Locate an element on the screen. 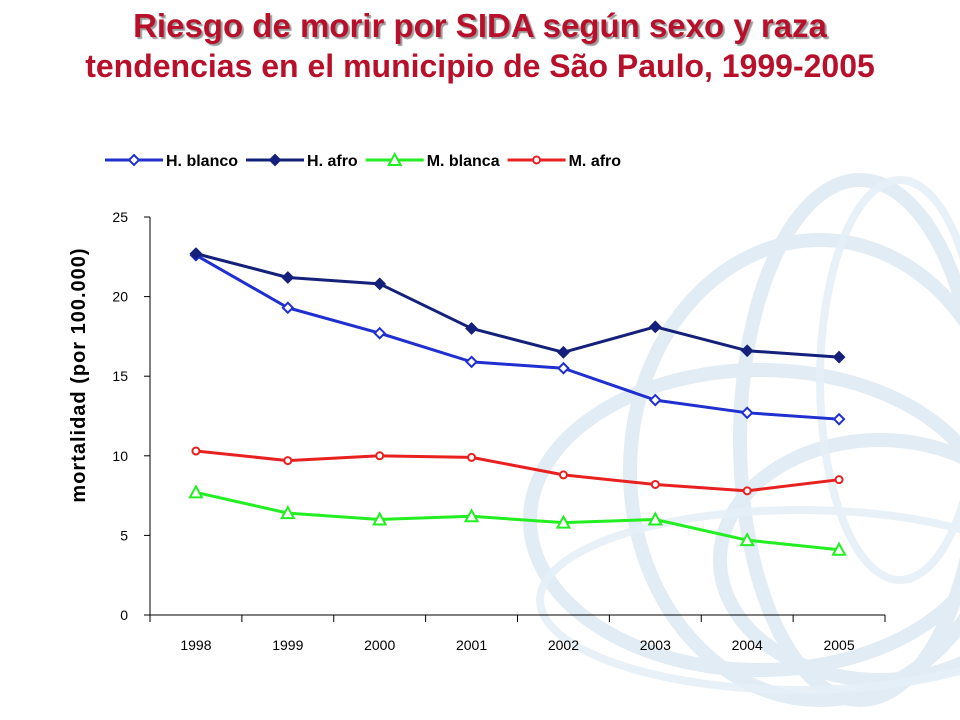 Image resolution: width=960 pixels, height=720 pixels. legend-marker-h-afro is located at coordinates (275, 160).